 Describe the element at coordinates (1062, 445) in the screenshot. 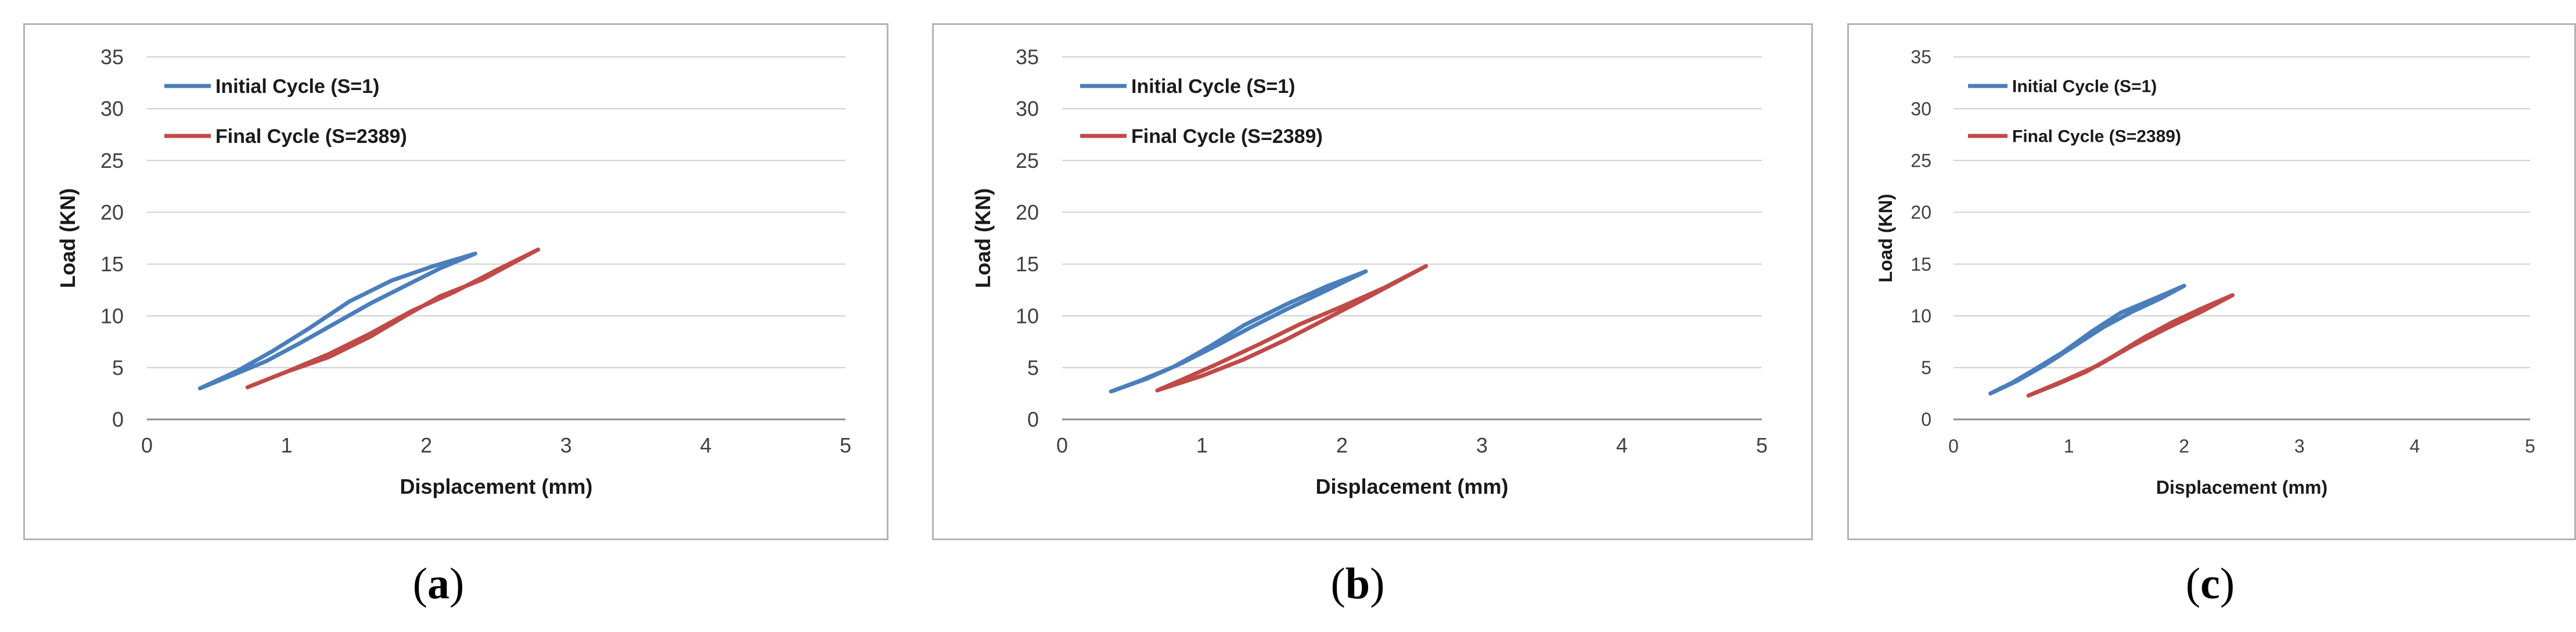

I see `x-tick-label-b-0: 0` at that location.